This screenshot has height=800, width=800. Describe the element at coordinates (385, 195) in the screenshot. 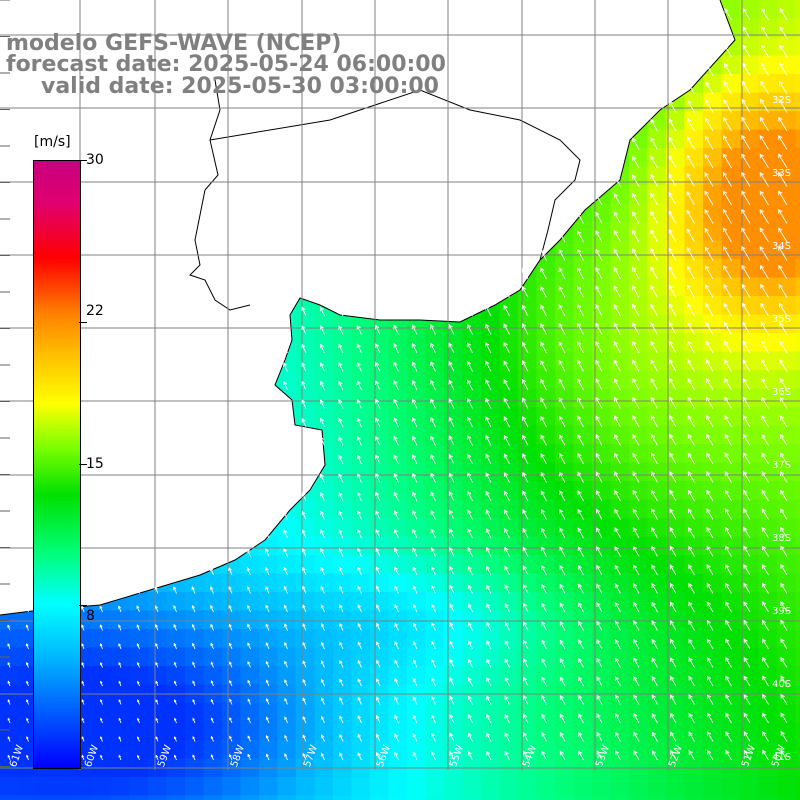

I see `border-line` at that location.